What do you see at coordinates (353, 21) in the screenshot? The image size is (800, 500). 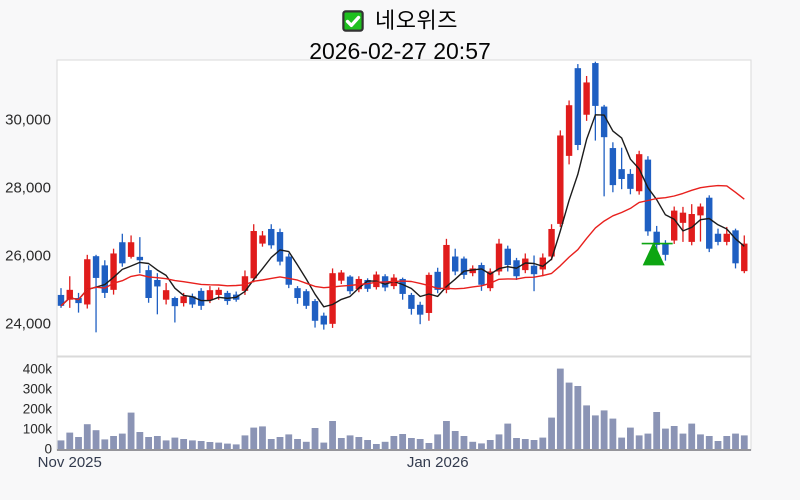 I see `checked-checkbox-icon` at bounding box center [353, 21].